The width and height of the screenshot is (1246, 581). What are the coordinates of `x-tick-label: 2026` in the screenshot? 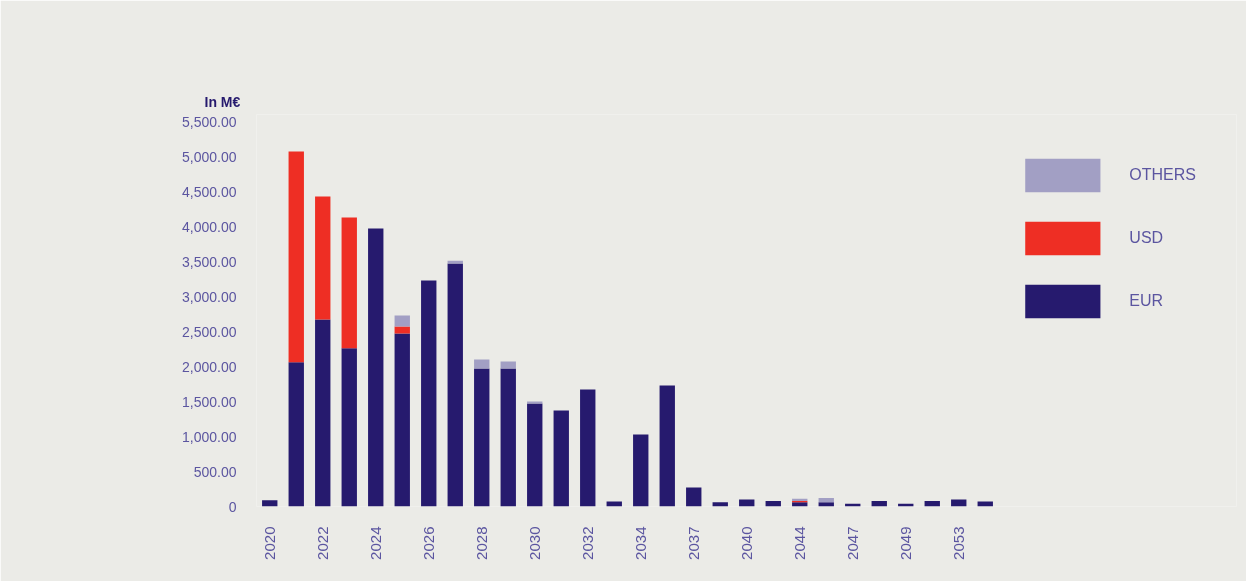 It's located at (428, 543).